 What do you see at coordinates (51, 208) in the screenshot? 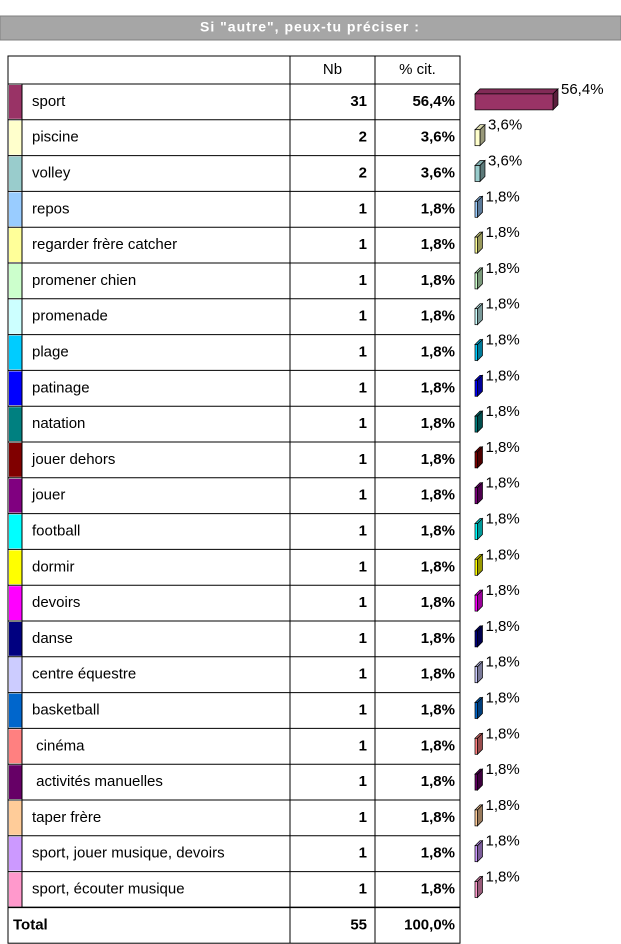
I see `row-label: repos` at bounding box center [51, 208].